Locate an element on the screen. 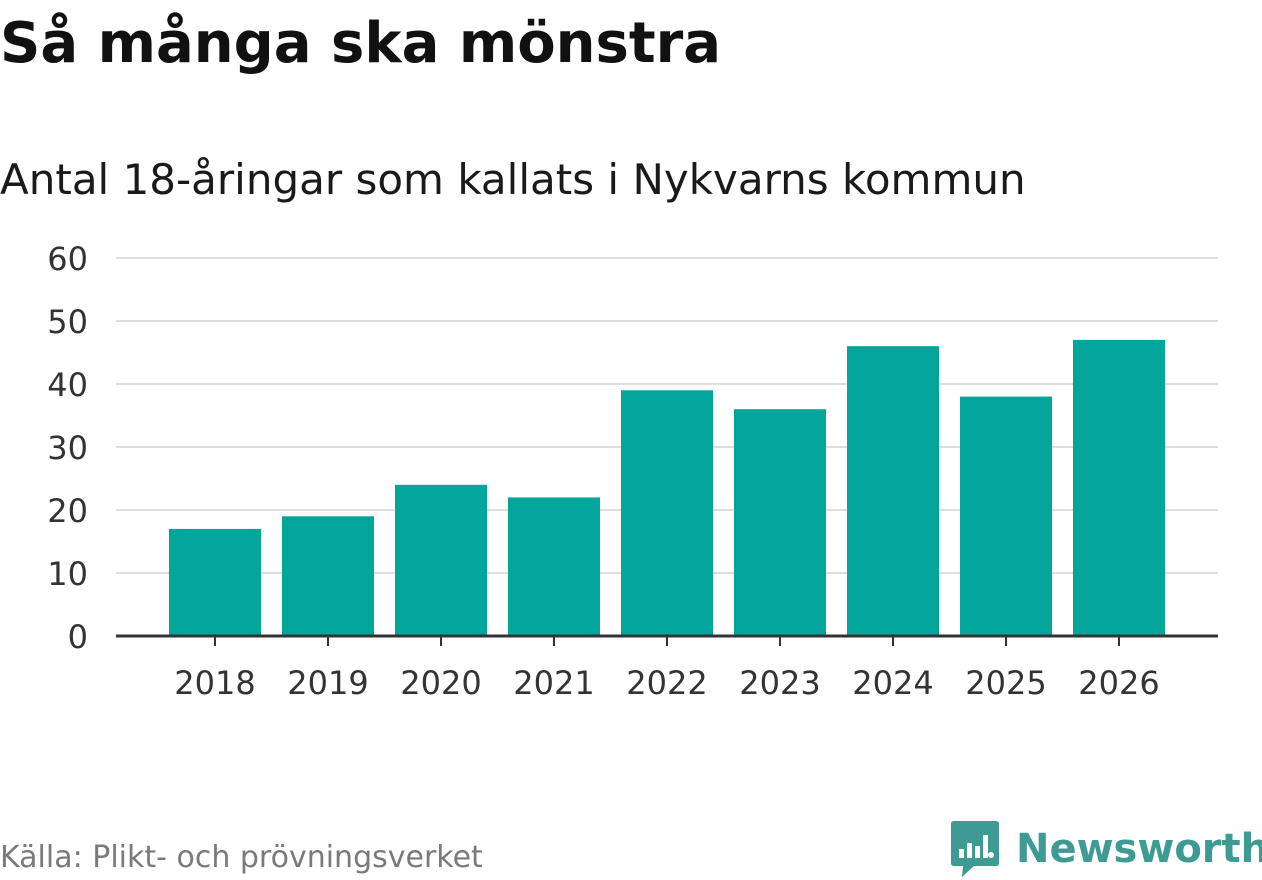 This screenshot has width=1262, height=880. newsworthy-logo: Newsworthy is located at coordinates (1106, 849).